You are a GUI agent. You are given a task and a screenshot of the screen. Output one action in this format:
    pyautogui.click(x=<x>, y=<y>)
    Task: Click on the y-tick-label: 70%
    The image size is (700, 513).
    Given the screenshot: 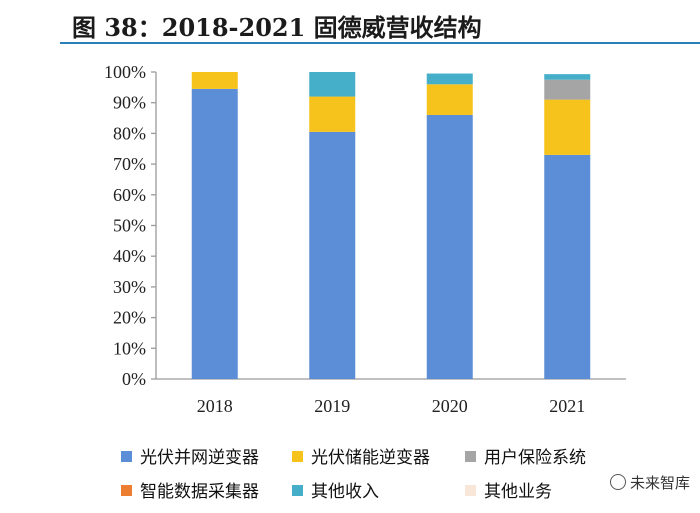 What is the action you would take?
    pyautogui.click(x=129, y=164)
    